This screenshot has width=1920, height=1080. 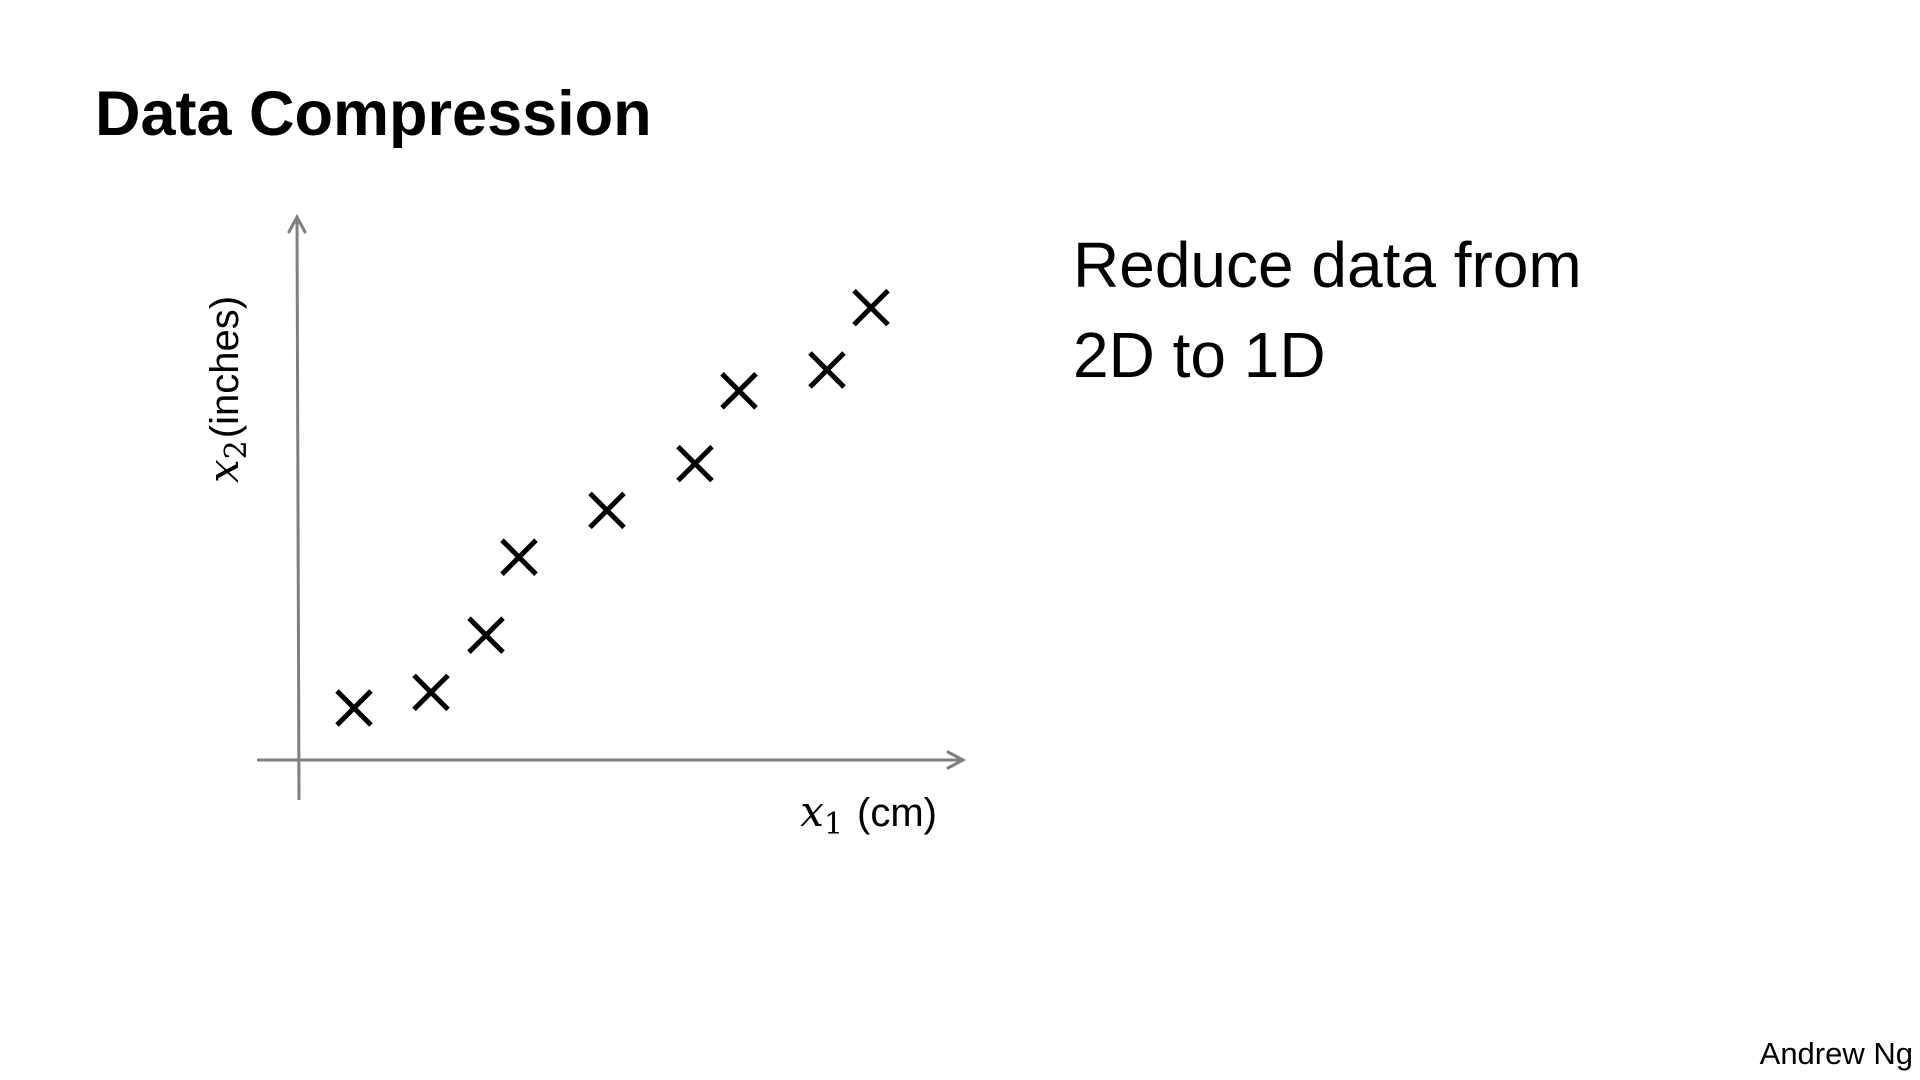 I want to click on y-axis-symbol: x, so click(x=223, y=471).